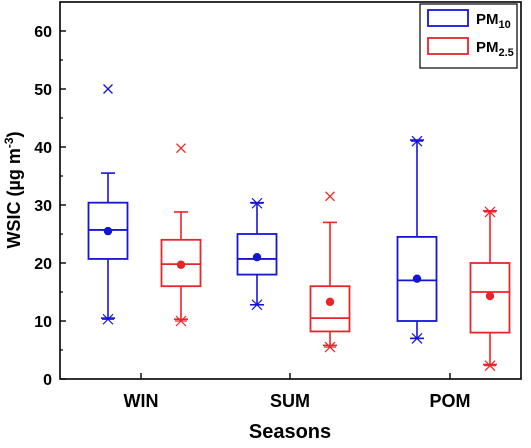 The width and height of the screenshot is (531, 448). I want to click on y-tick-label: 0, so click(47, 380).